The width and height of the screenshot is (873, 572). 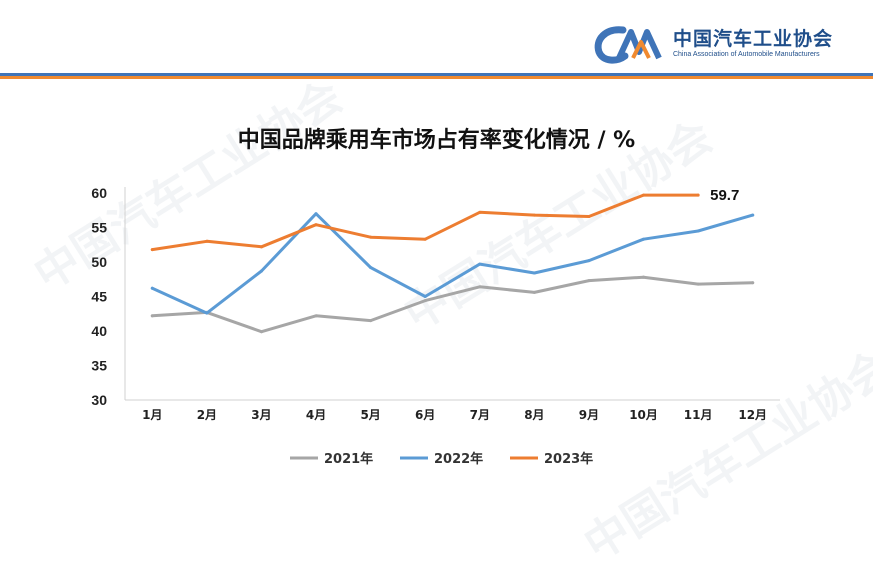 What do you see at coordinates (480, 415) in the screenshot?
I see `x-tick-label: 7月` at bounding box center [480, 415].